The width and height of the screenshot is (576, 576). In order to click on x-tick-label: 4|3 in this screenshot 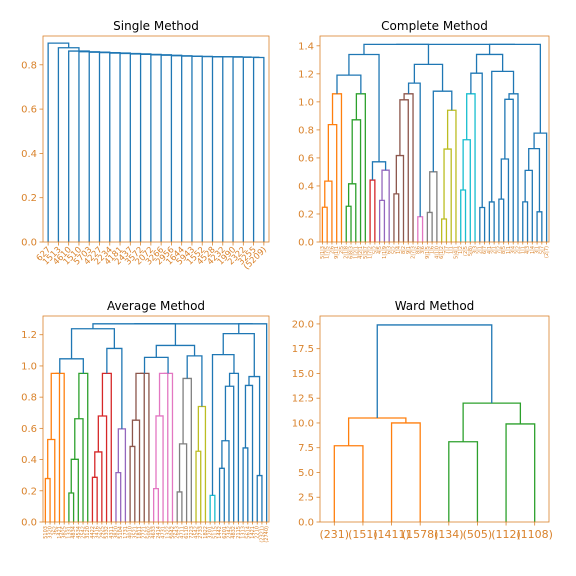, I will do `click(528, 250)`.